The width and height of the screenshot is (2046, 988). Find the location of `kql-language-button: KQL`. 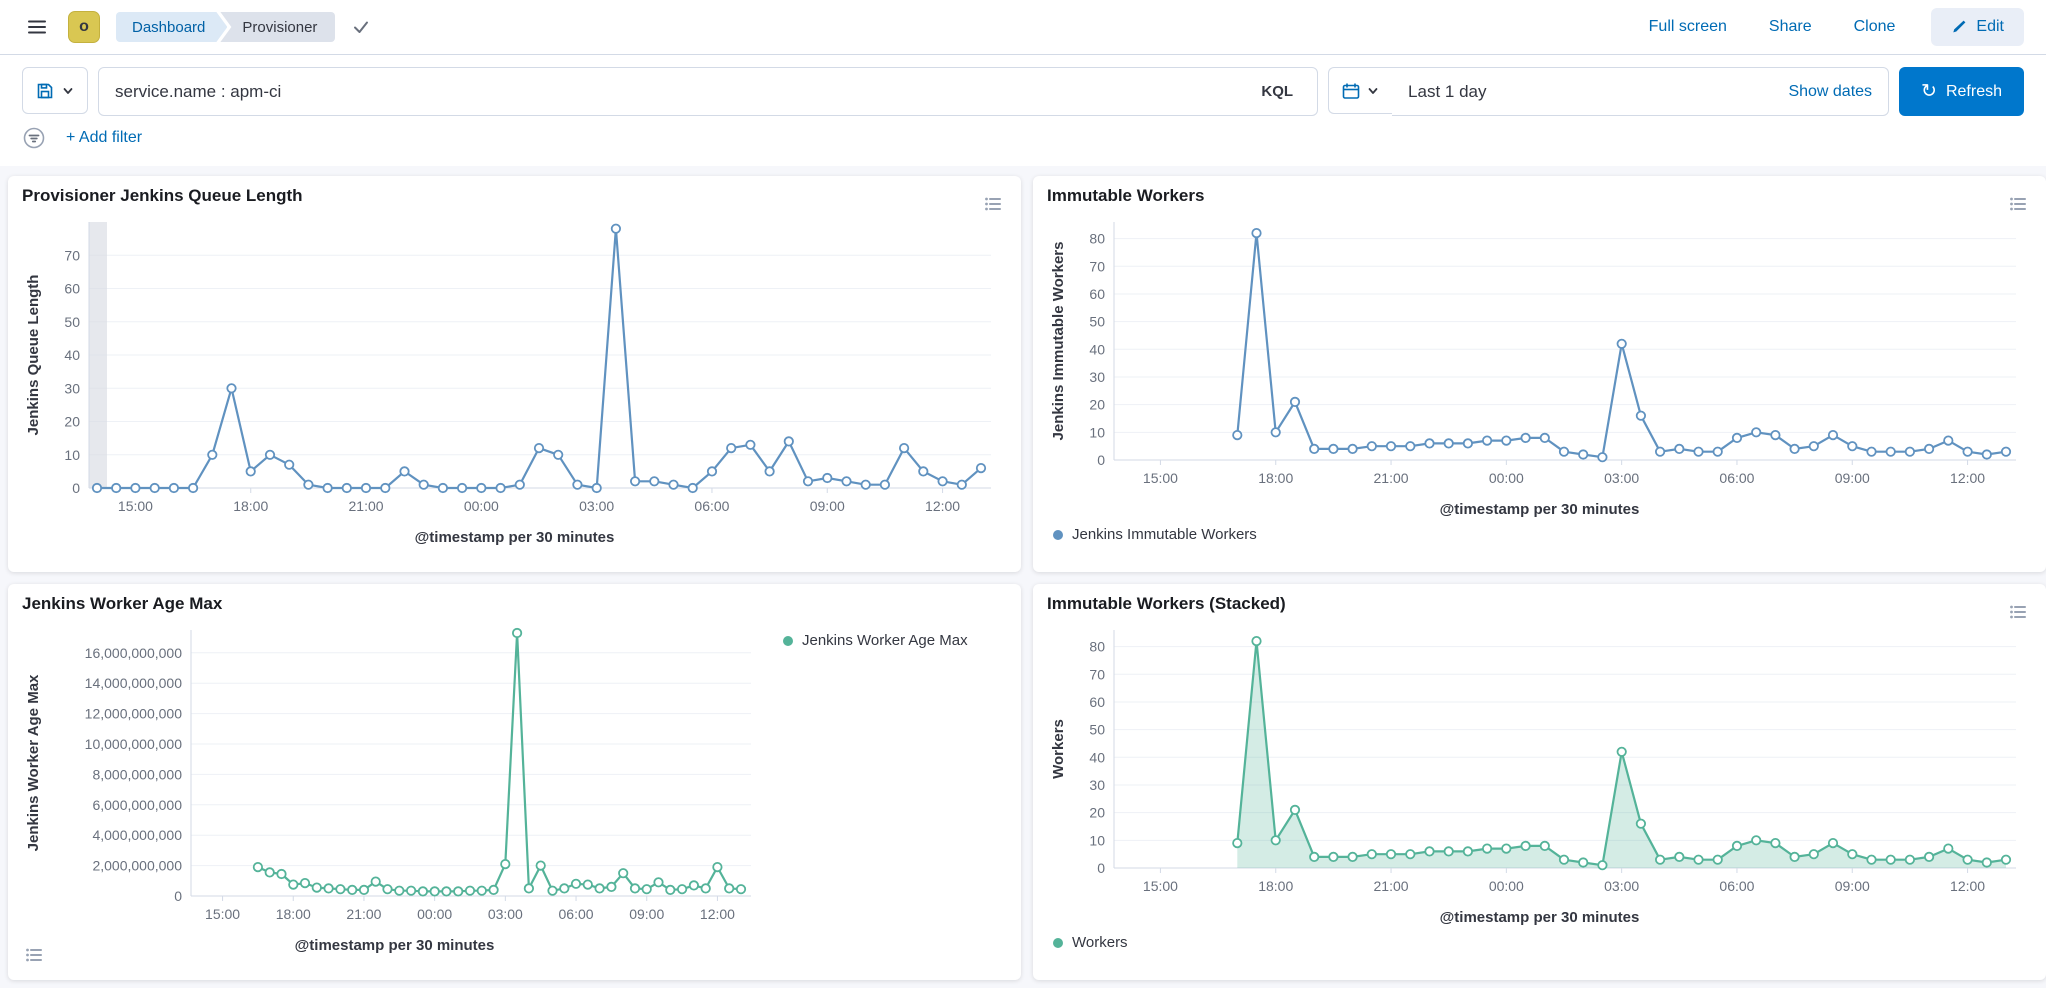

kql-language-button: KQL is located at coordinates (1277, 91).